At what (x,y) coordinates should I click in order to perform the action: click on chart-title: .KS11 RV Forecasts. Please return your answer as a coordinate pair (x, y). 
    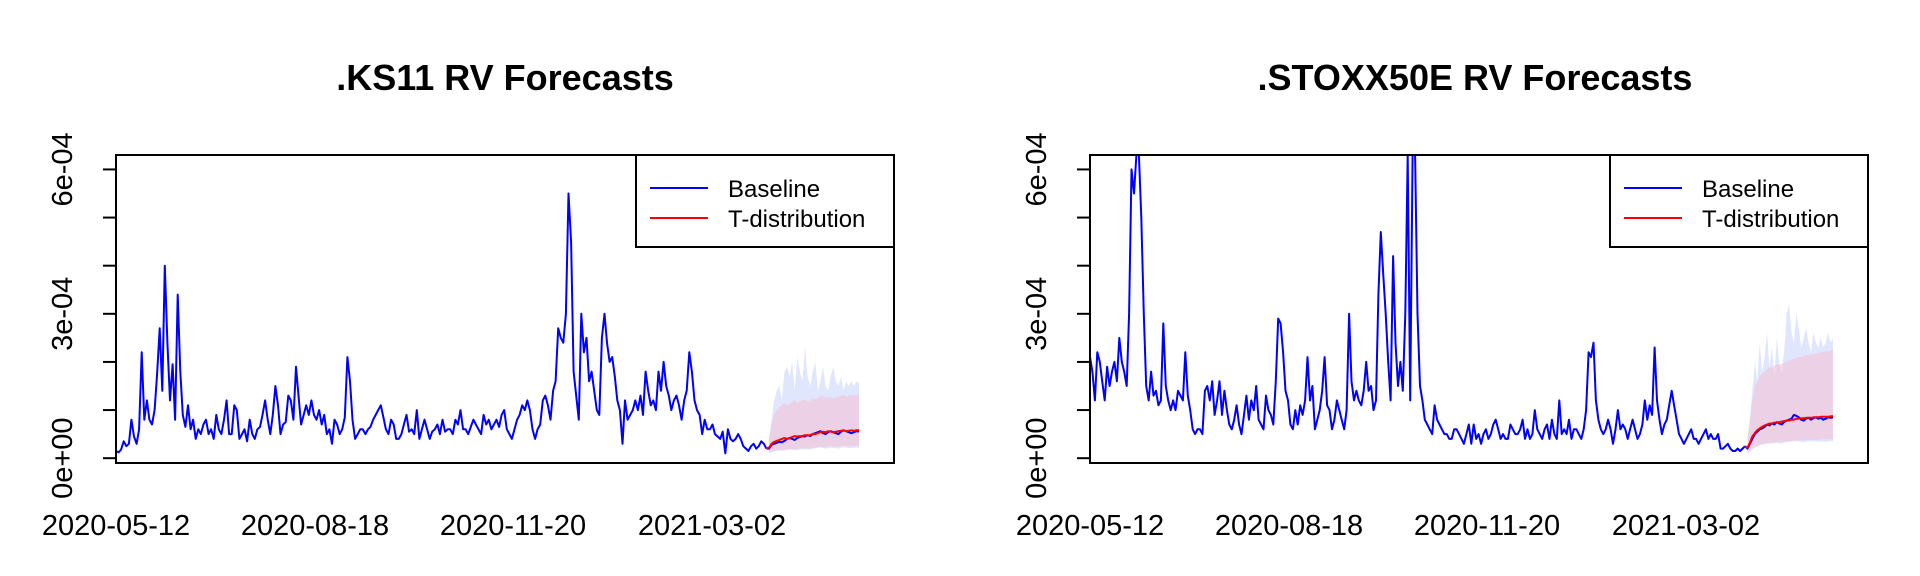
    Looking at the image, I should click on (505, 77).